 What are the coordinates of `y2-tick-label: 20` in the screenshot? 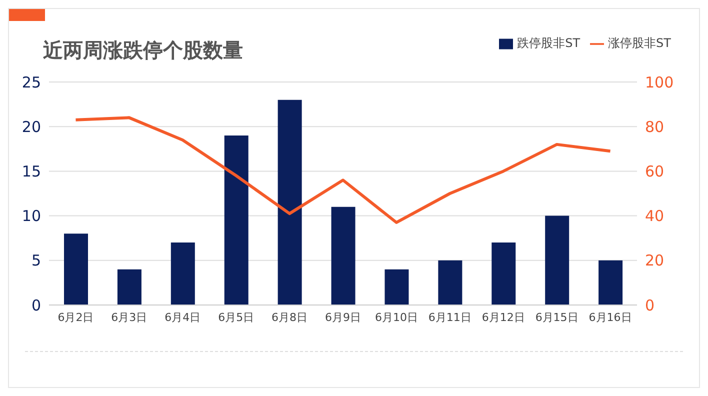 It's located at (654, 261).